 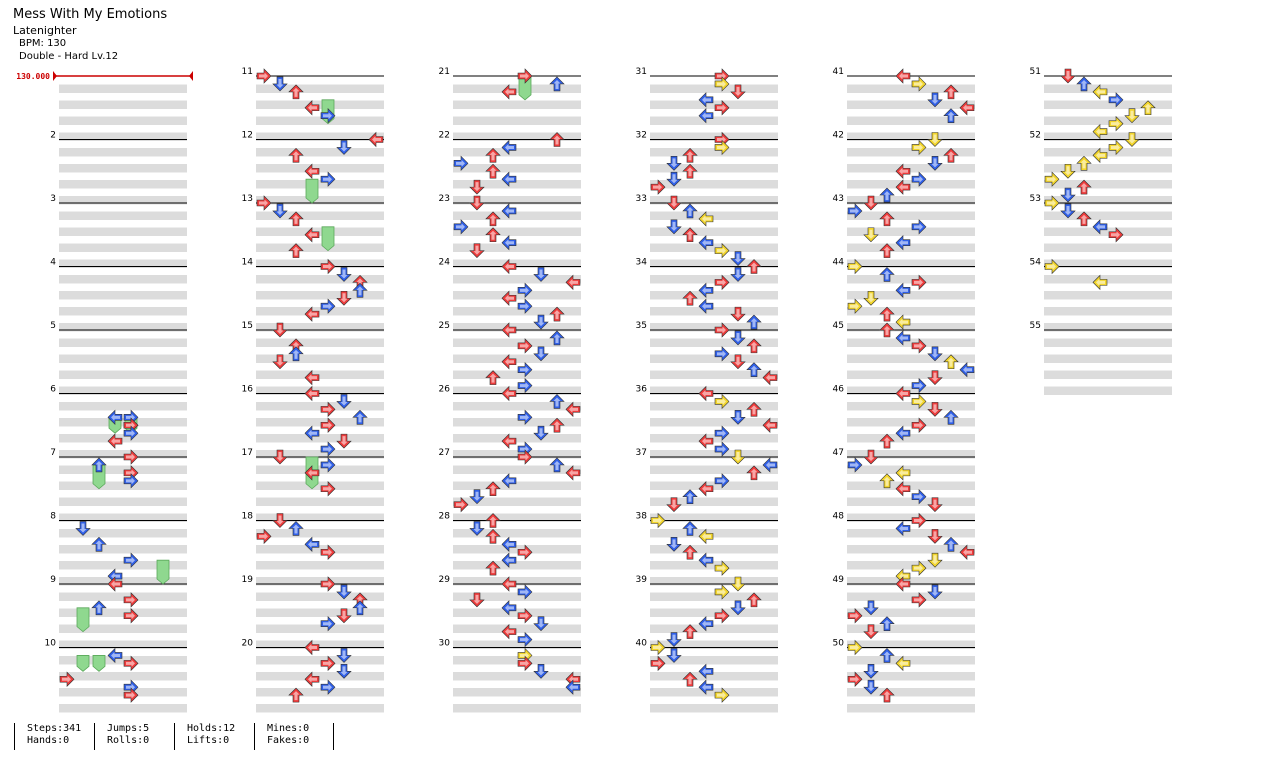 What do you see at coordinates (445, 580) in the screenshot?
I see `measure-number: 29` at bounding box center [445, 580].